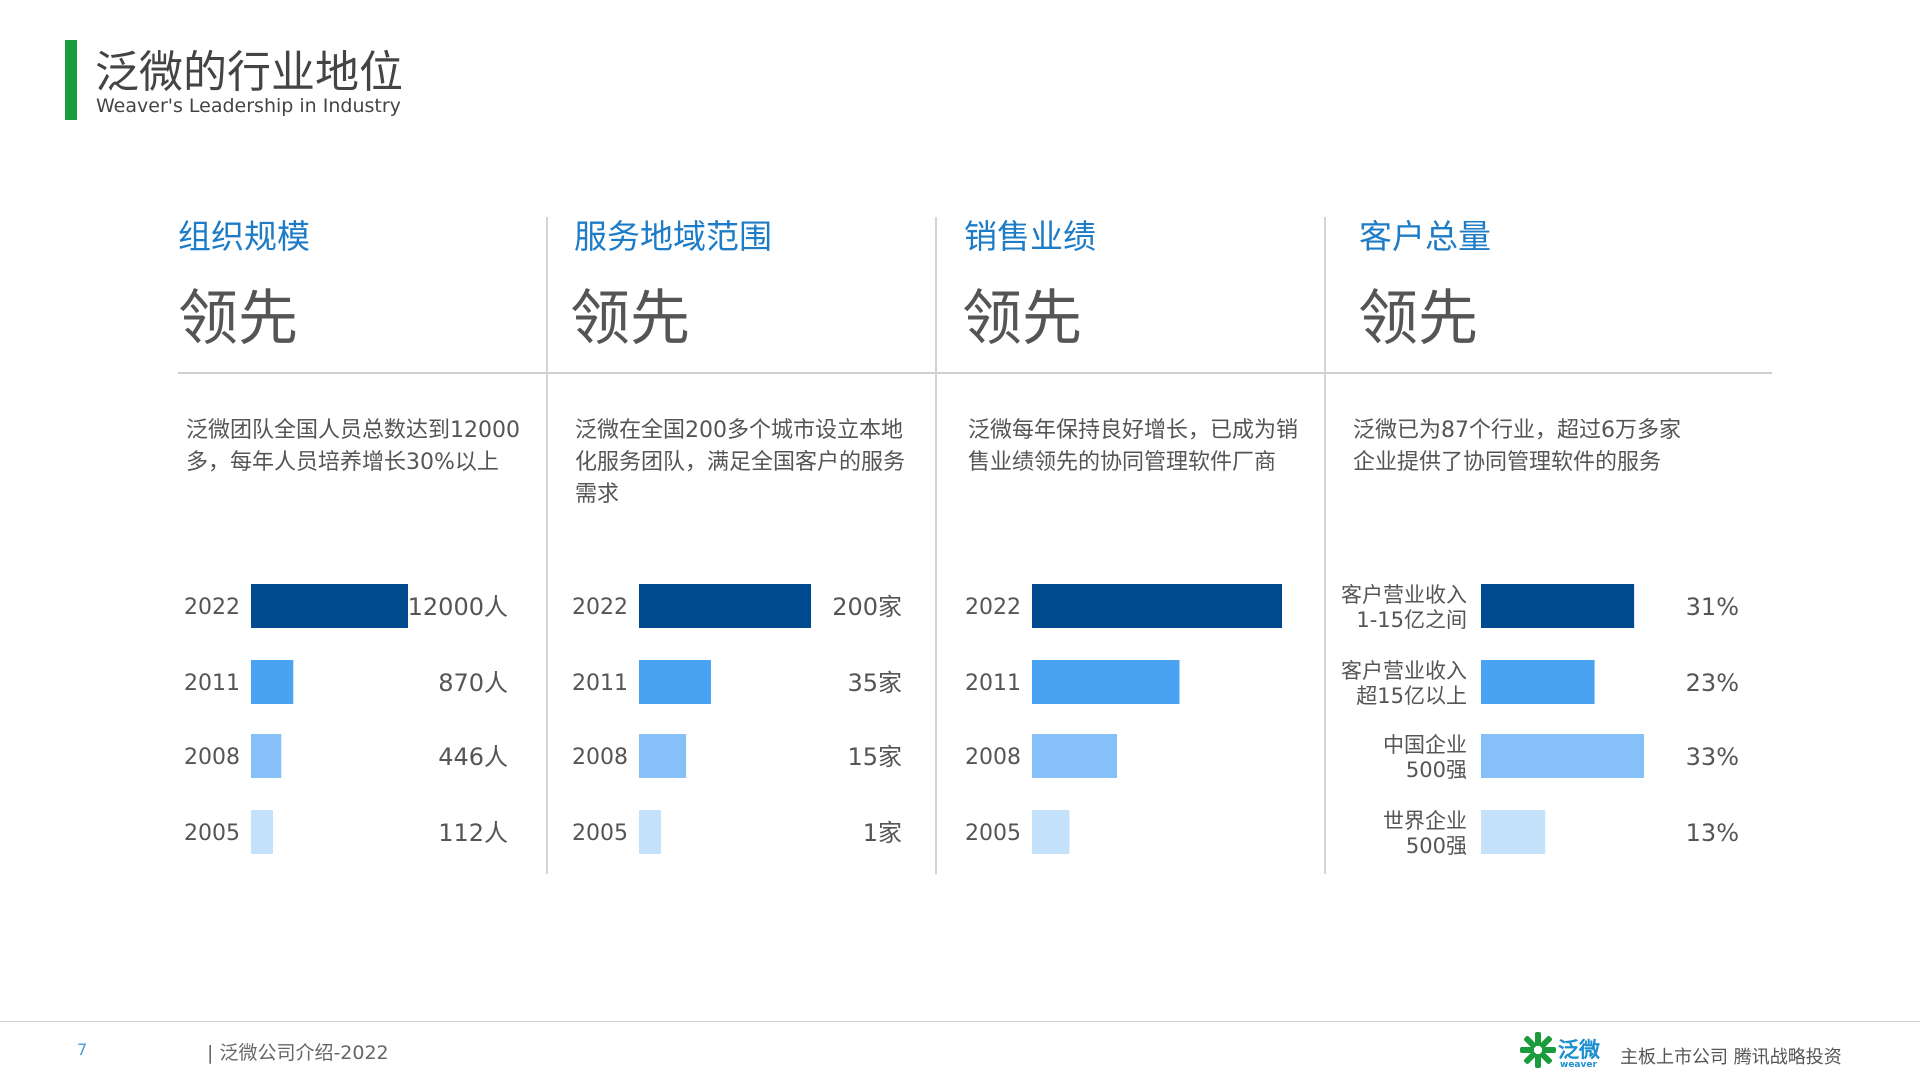 The width and height of the screenshot is (1920, 1079). I want to click on chart2-category-label: 2022, so click(600, 607).